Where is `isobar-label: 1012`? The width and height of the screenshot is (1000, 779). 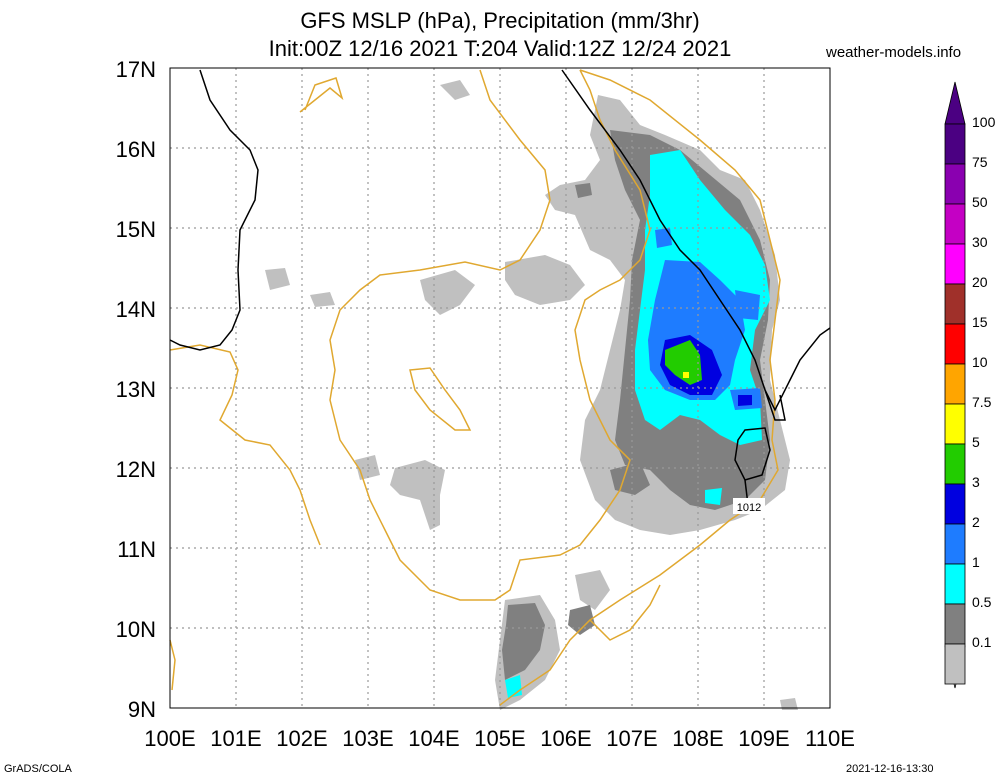 isobar-label: 1012 is located at coordinates (749, 508).